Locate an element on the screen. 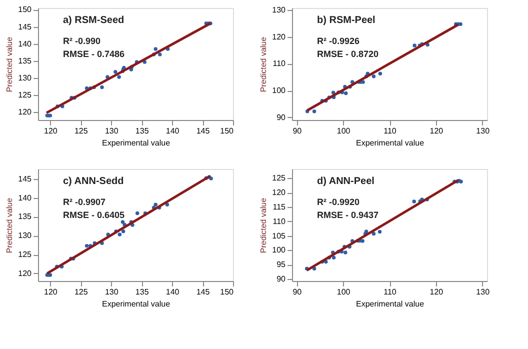 The width and height of the screenshot is (528, 349). annotation: RMSE - 0.8720 is located at coordinates (348, 54).